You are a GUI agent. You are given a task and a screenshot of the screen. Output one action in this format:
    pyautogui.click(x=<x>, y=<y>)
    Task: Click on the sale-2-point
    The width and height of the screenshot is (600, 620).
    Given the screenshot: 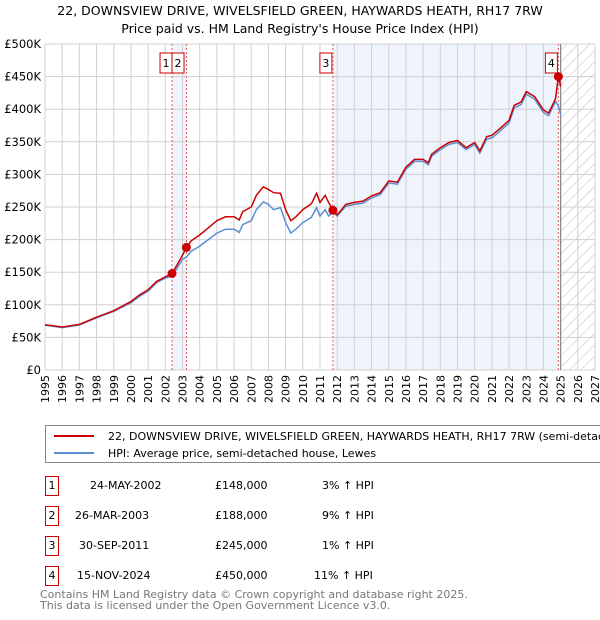 What is the action you would take?
    pyautogui.click(x=186, y=247)
    